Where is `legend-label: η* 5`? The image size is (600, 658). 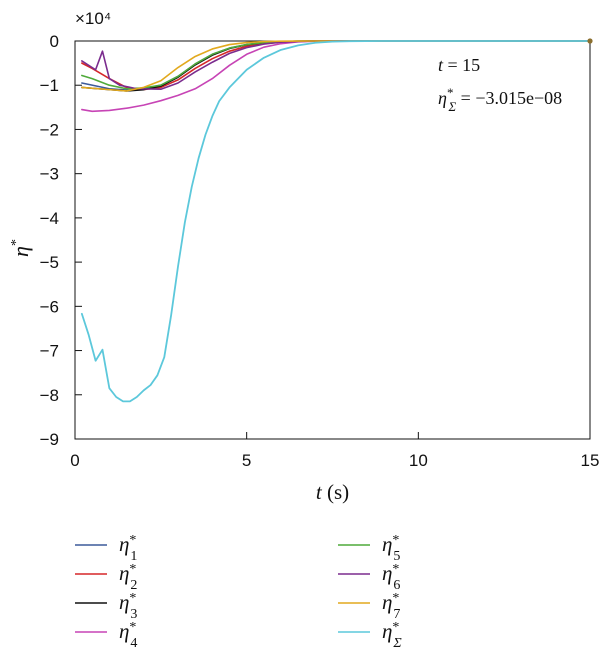
legend-label: η* 5 is located at coordinates (391, 548).